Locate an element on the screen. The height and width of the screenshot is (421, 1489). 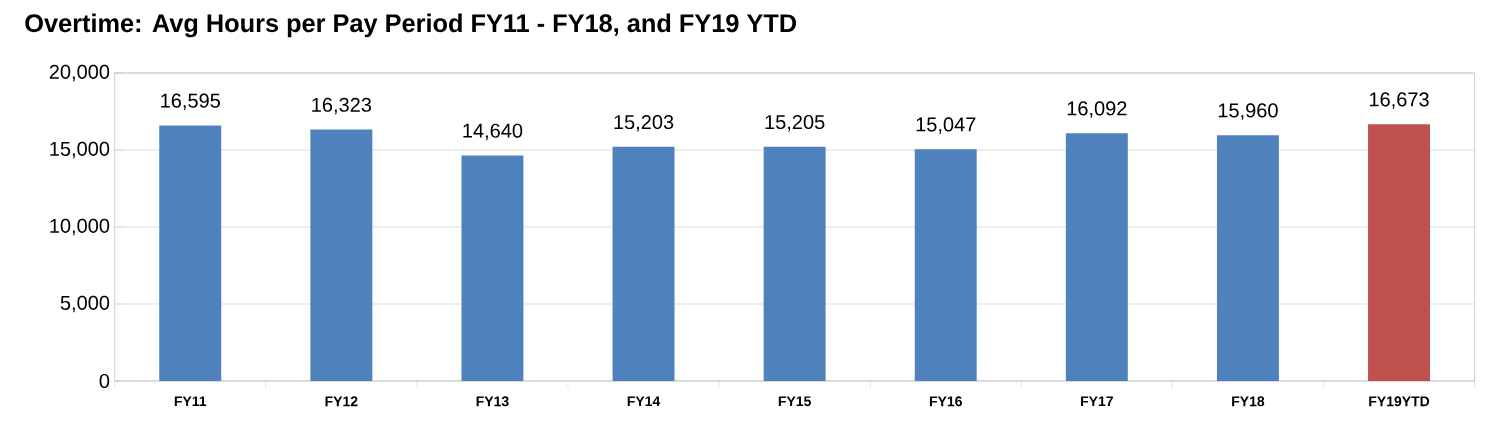
y-tick-label: 15,000 is located at coordinates (80, 150).